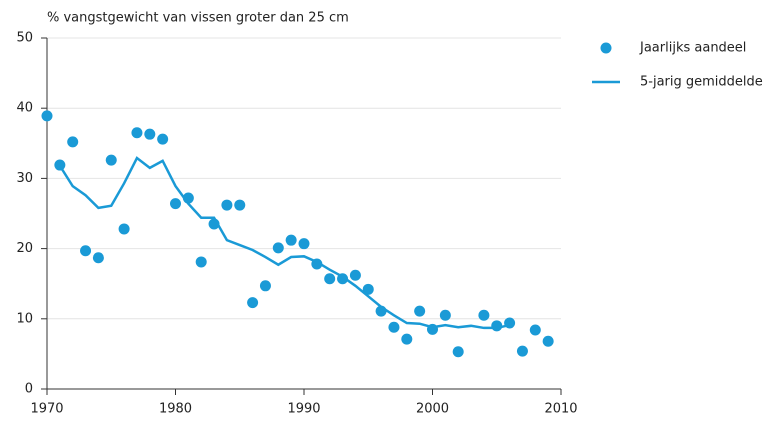 The width and height of the screenshot is (784, 427). Describe the element at coordinates (24, 248) in the screenshot. I see `y-tick-label: 20` at that location.